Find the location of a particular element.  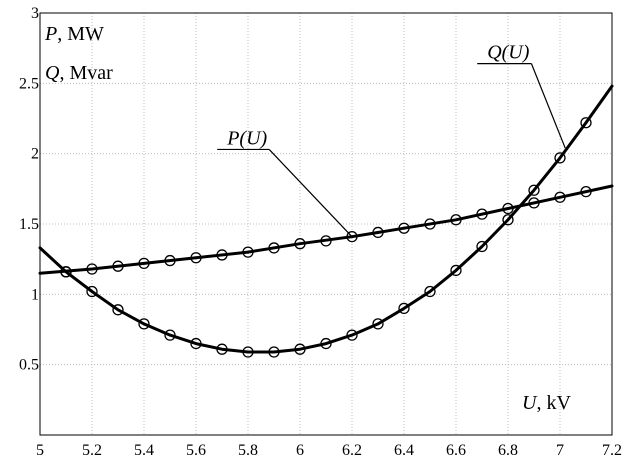

y-axis-label-p: P, MW is located at coordinates (74, 34).